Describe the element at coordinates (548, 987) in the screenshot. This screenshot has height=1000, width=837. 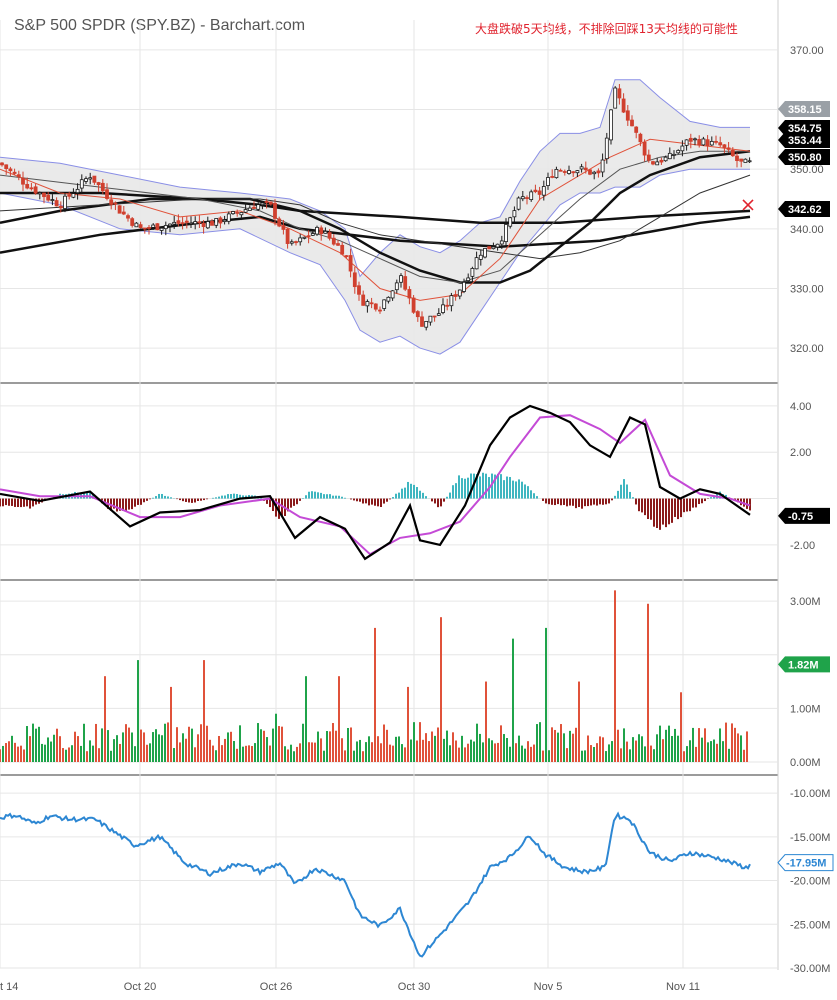
I see `x-tick-label: Nov 5` at that location.